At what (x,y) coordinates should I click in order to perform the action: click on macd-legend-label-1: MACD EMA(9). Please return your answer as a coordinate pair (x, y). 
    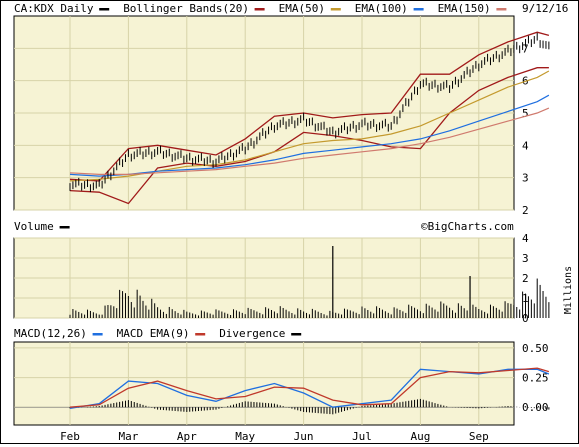
    Looking at the image, I should click on (153, 333).